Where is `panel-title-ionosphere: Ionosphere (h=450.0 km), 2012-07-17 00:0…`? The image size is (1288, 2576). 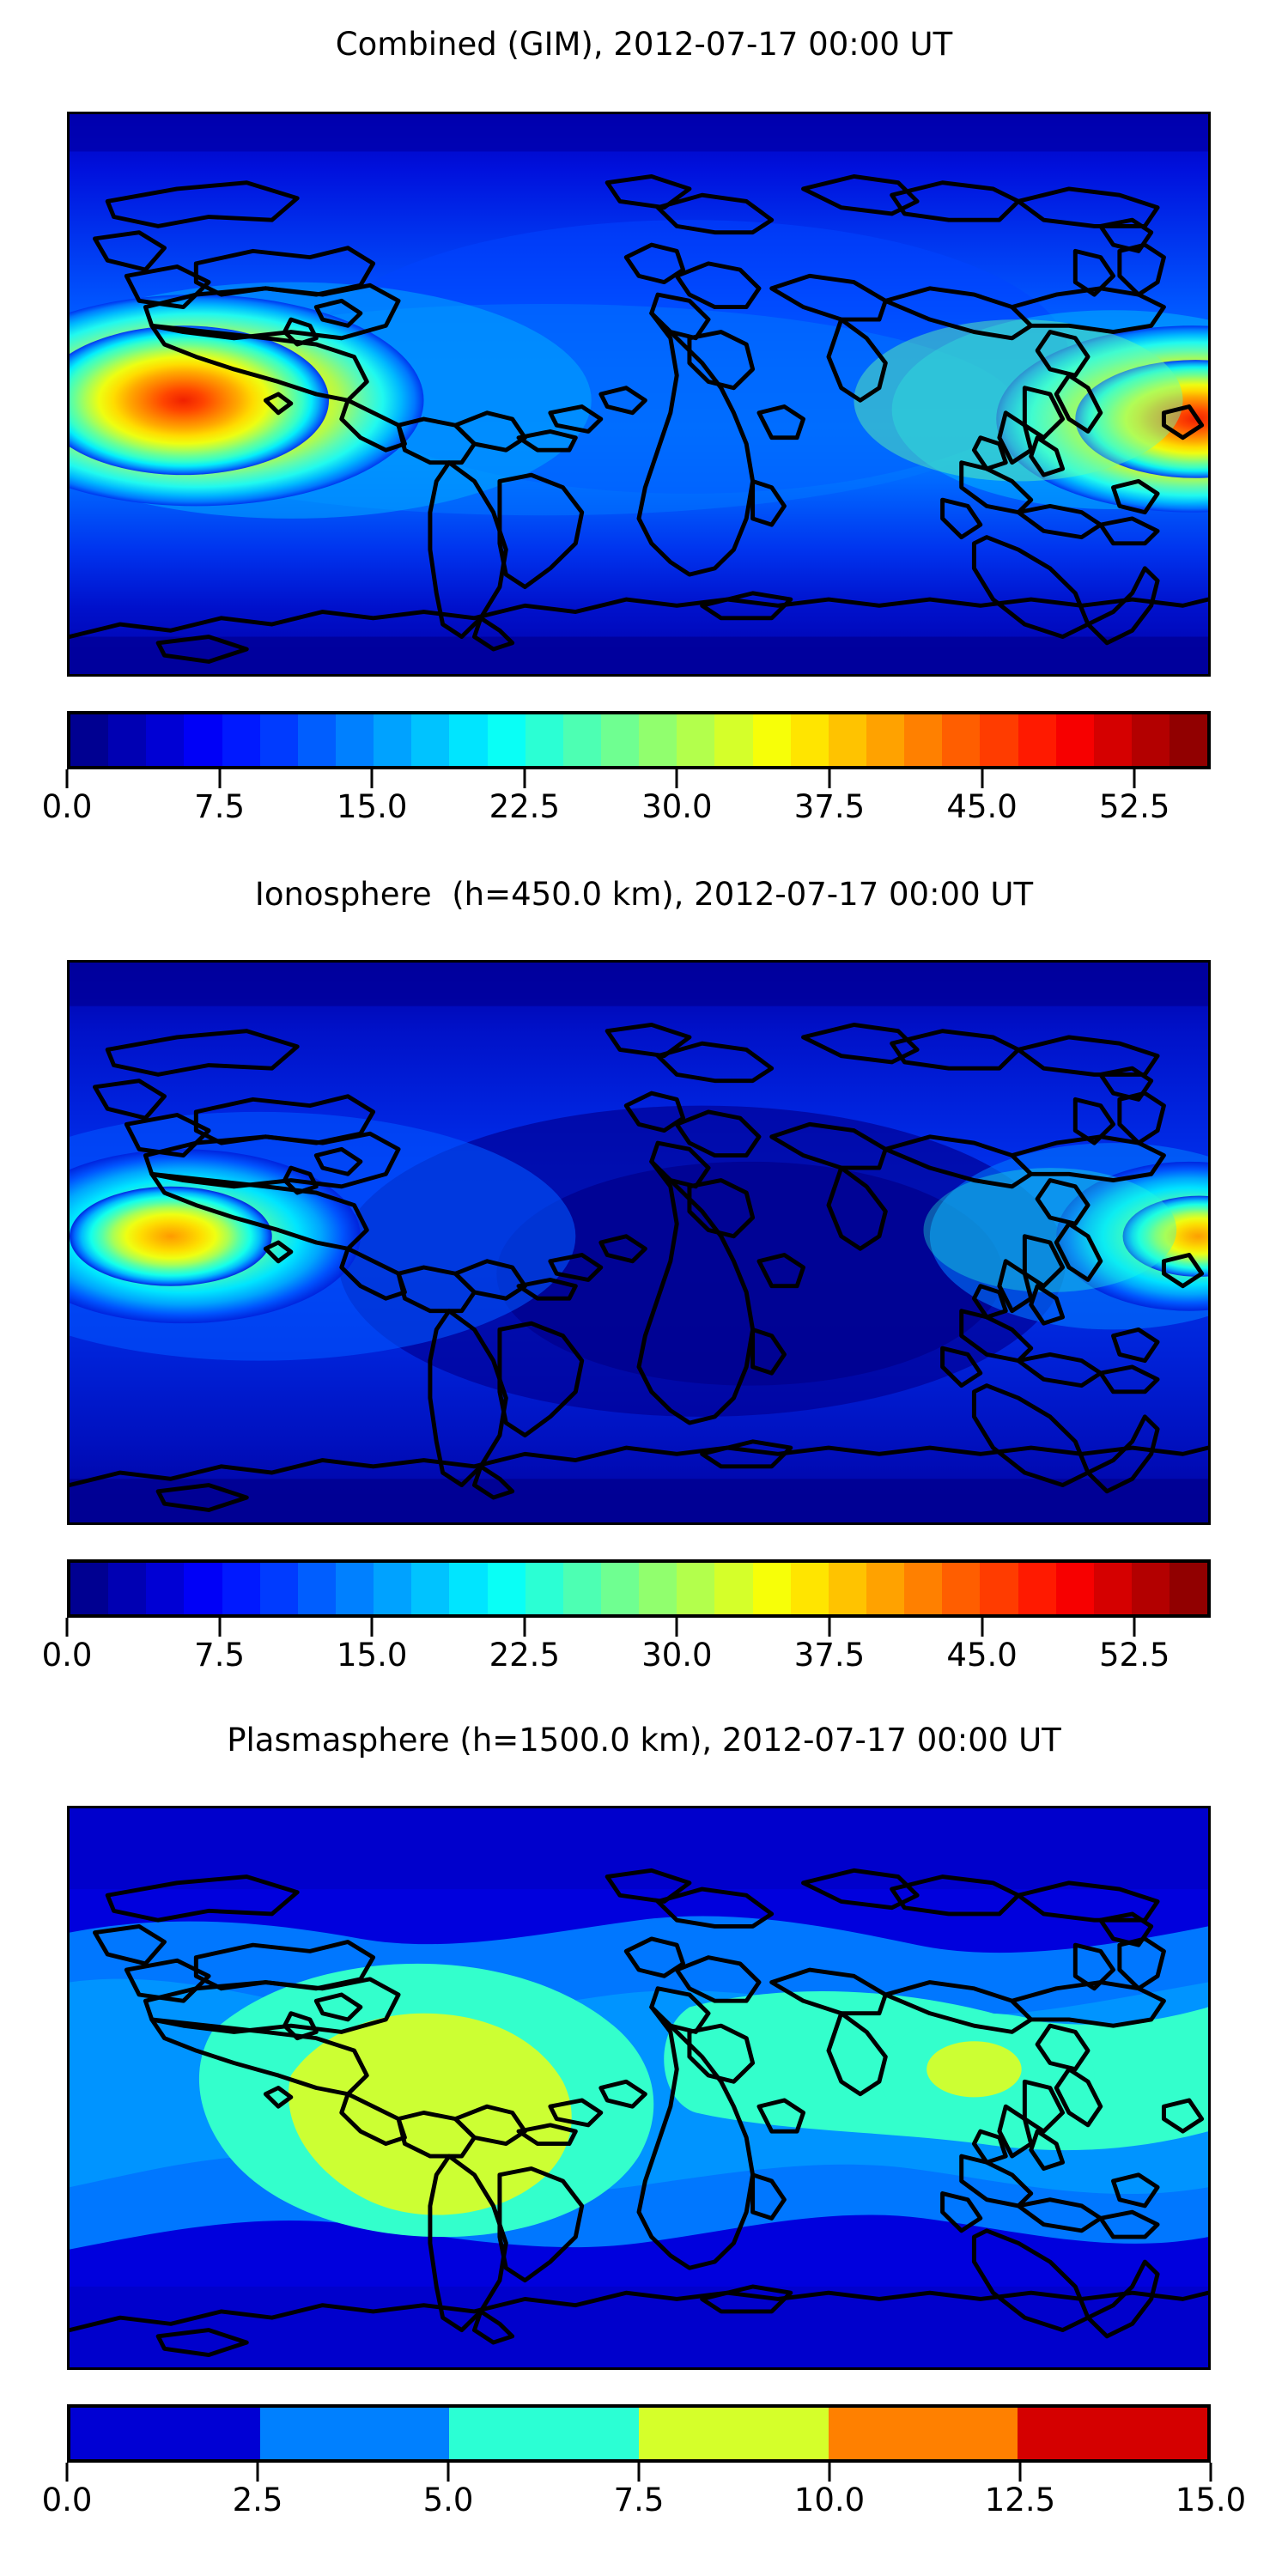 panel-title-ionosphere: Ionosphere (h=450.0 km), 2012-07-17 00:0… is located at coordinates (644, 895).